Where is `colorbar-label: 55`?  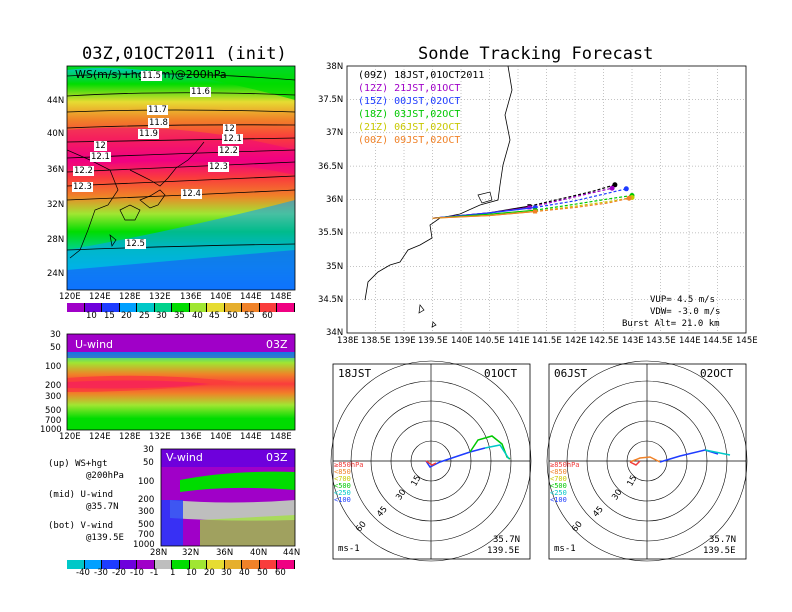
colorbar-label: 55 is located at coordinates (249, 316).